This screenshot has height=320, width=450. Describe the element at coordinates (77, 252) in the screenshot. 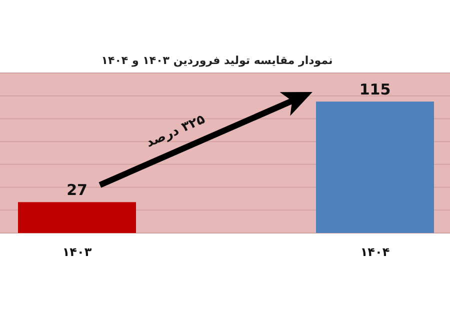

I see `x-tick-label: ۱۴۰۳` at that location.